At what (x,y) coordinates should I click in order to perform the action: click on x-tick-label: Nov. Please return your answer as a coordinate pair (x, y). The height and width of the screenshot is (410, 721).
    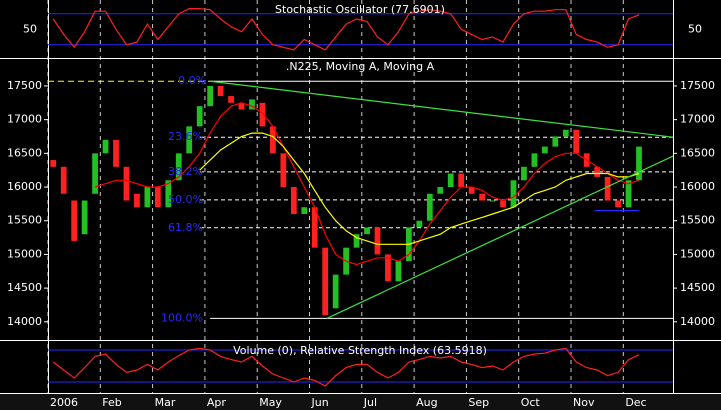
    Looking at the image, I should click on (584, 402).